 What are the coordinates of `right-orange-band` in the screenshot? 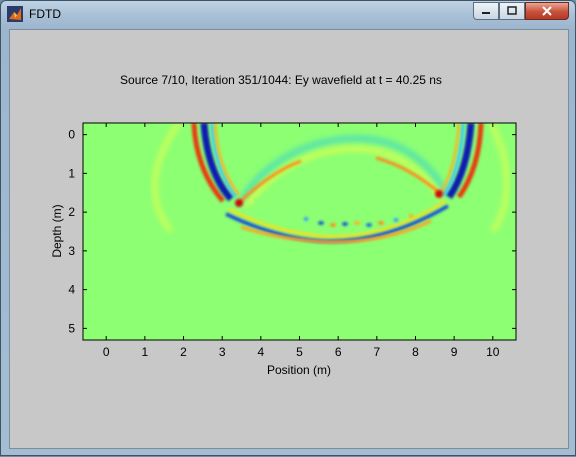 It's located at (450, 158).